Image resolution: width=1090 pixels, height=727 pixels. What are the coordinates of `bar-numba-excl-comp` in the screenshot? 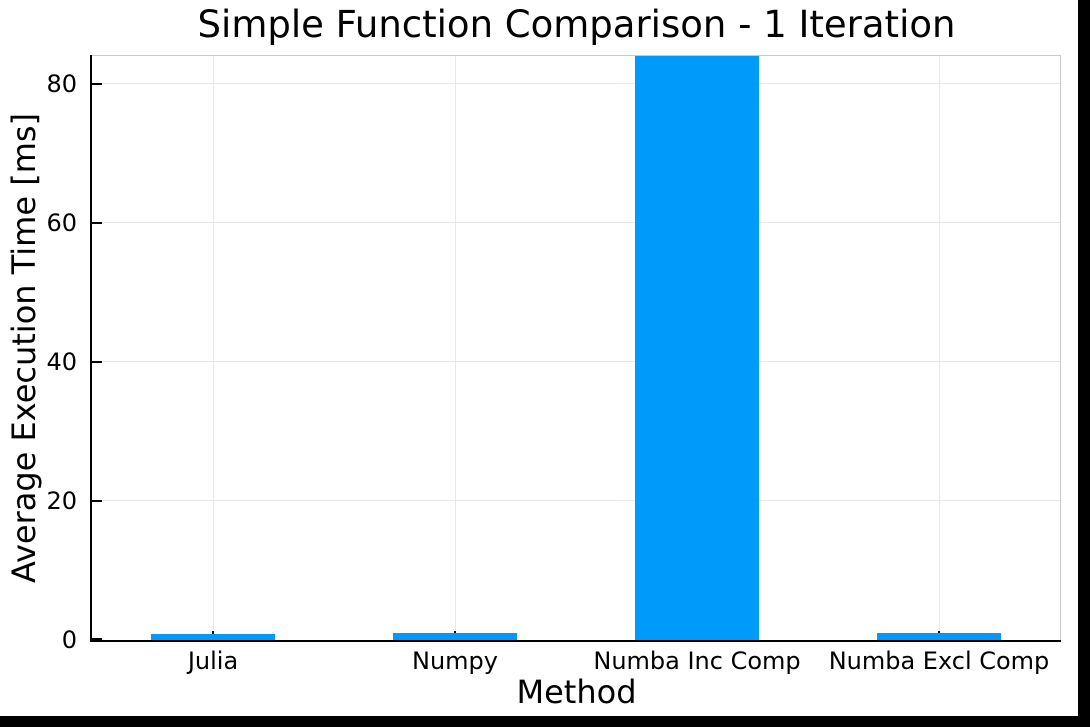 It's located at (939, 636).